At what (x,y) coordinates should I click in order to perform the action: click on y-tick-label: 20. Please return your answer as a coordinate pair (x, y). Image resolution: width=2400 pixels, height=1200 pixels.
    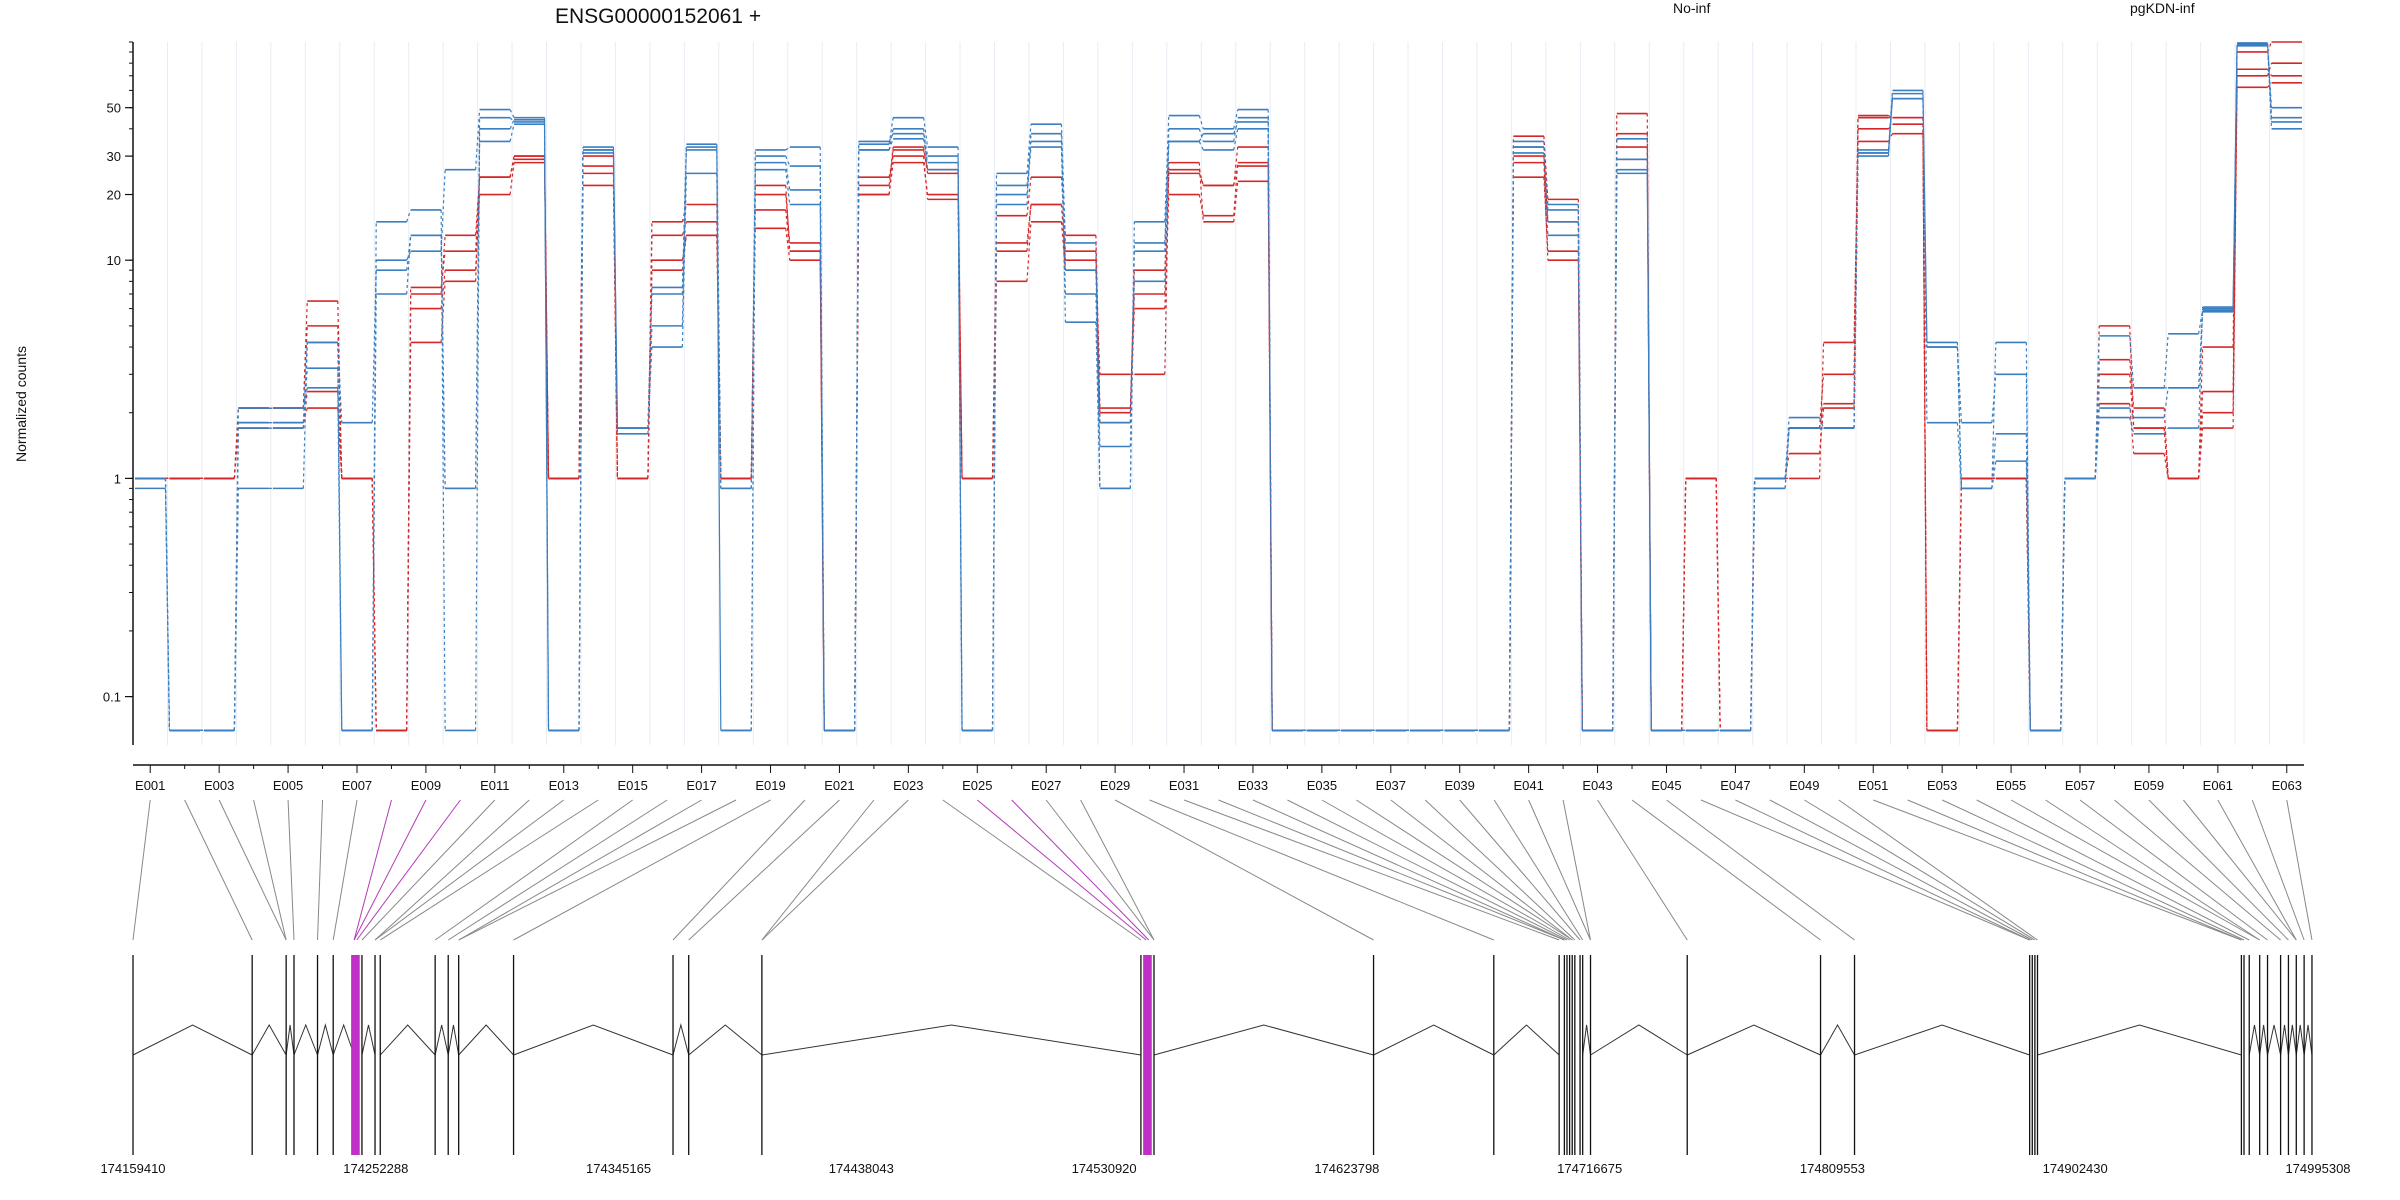
    Looking at the image, I should click on (114, 195).